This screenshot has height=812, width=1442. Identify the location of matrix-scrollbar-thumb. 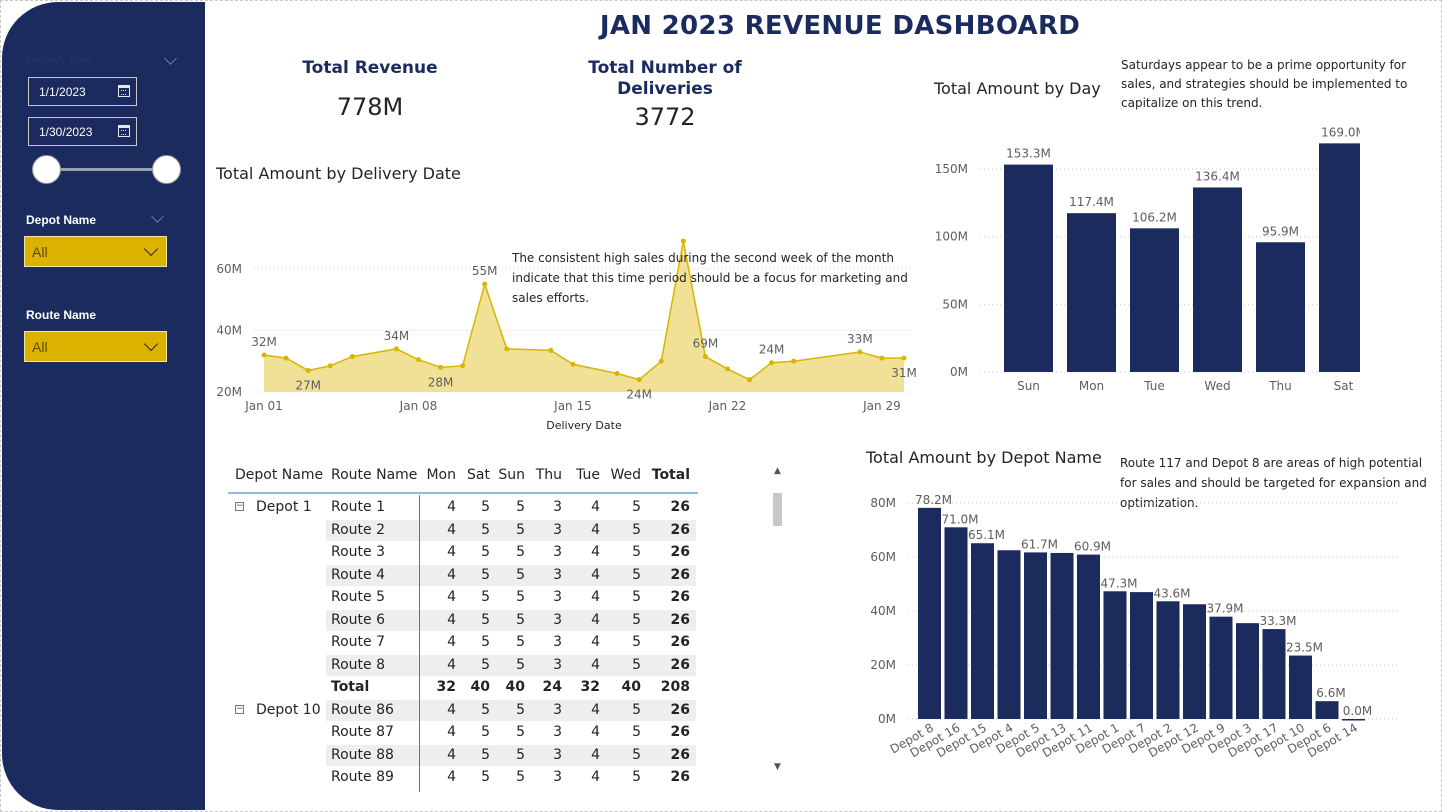
(777, 509).